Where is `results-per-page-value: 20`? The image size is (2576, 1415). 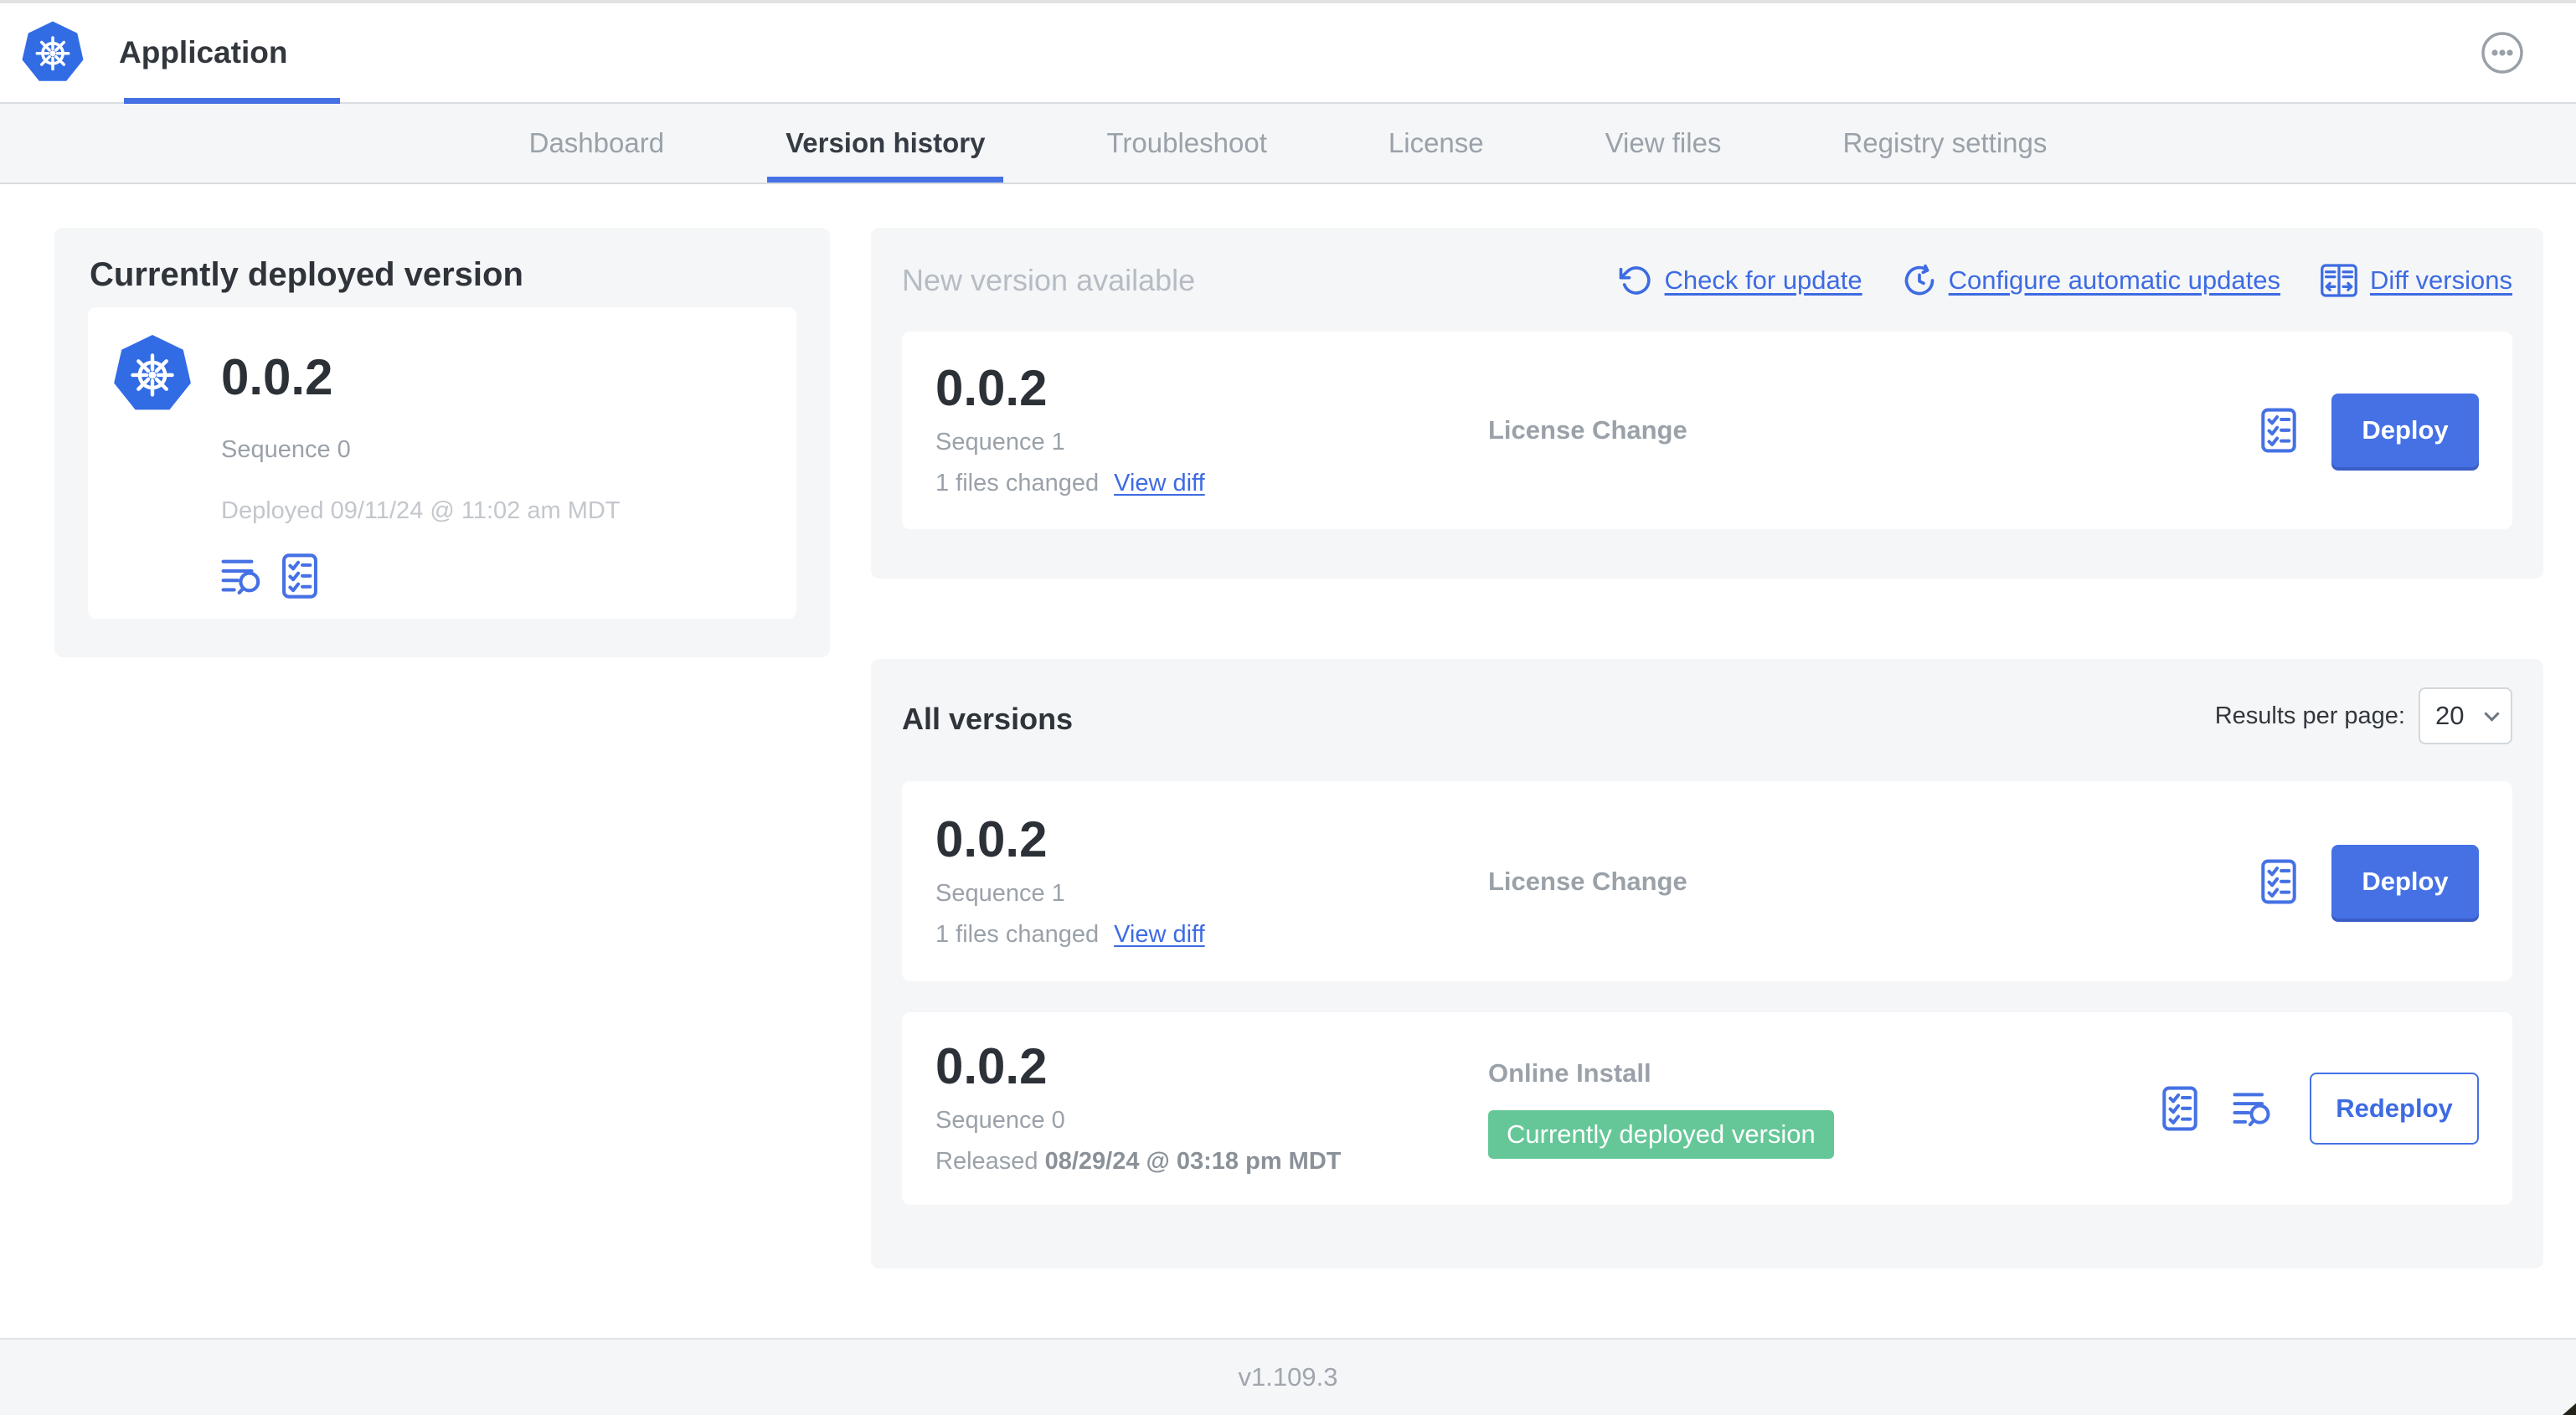
results-per-page-value: 20 is located at coordinates (2450, 715).